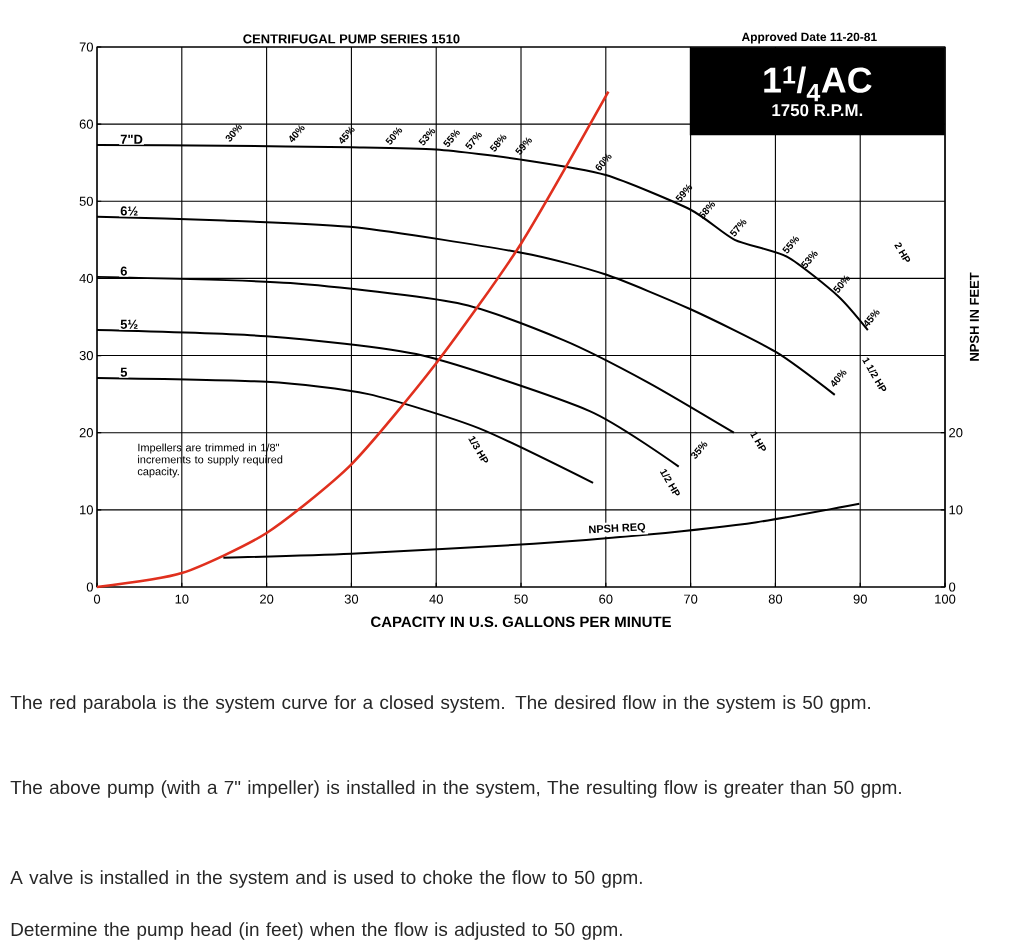  Describe the element at coordinates (86, 355) in the screenshot. I see `y-tick-label: 30` at that location.